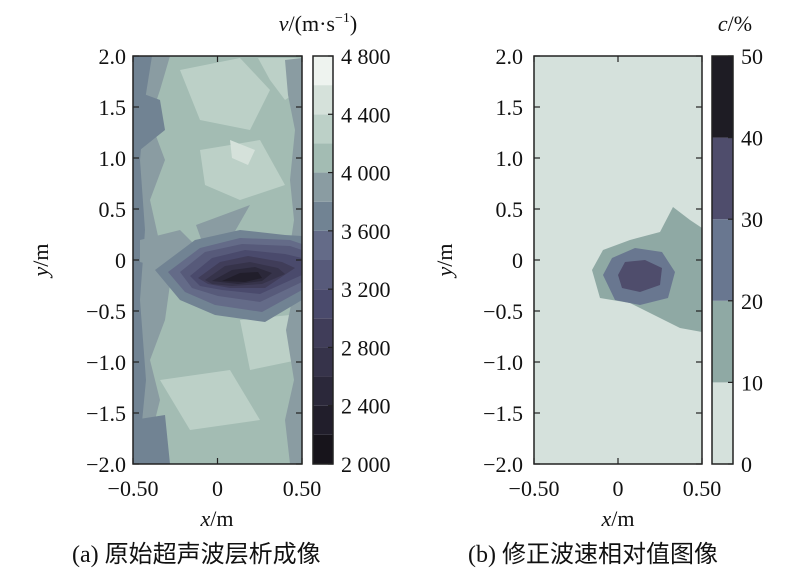  Describe the element at coordinates (737, 260) in the screenshot. I see `percent-colorbar: 50 40 30 20 10 0` at that location.